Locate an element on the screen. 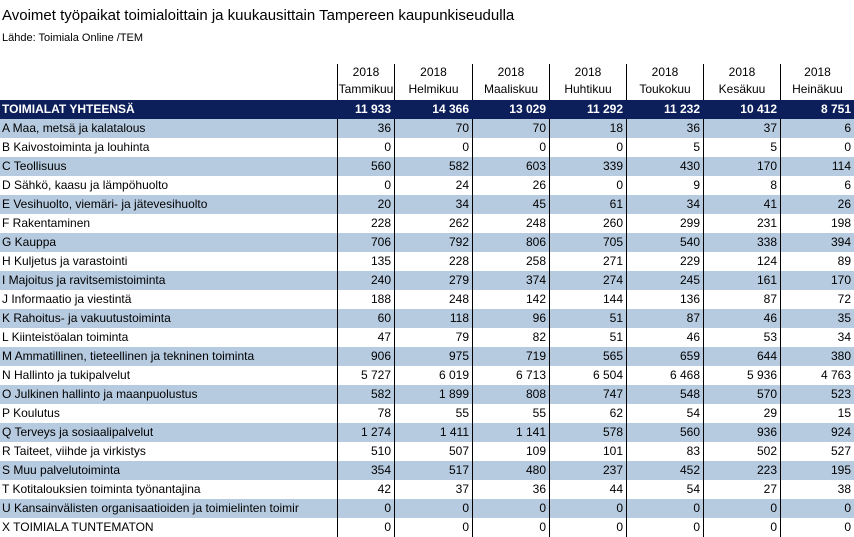 This screenshot has width=854, height=537. column-month: Helmikuu is located at coordinates (433, 89).